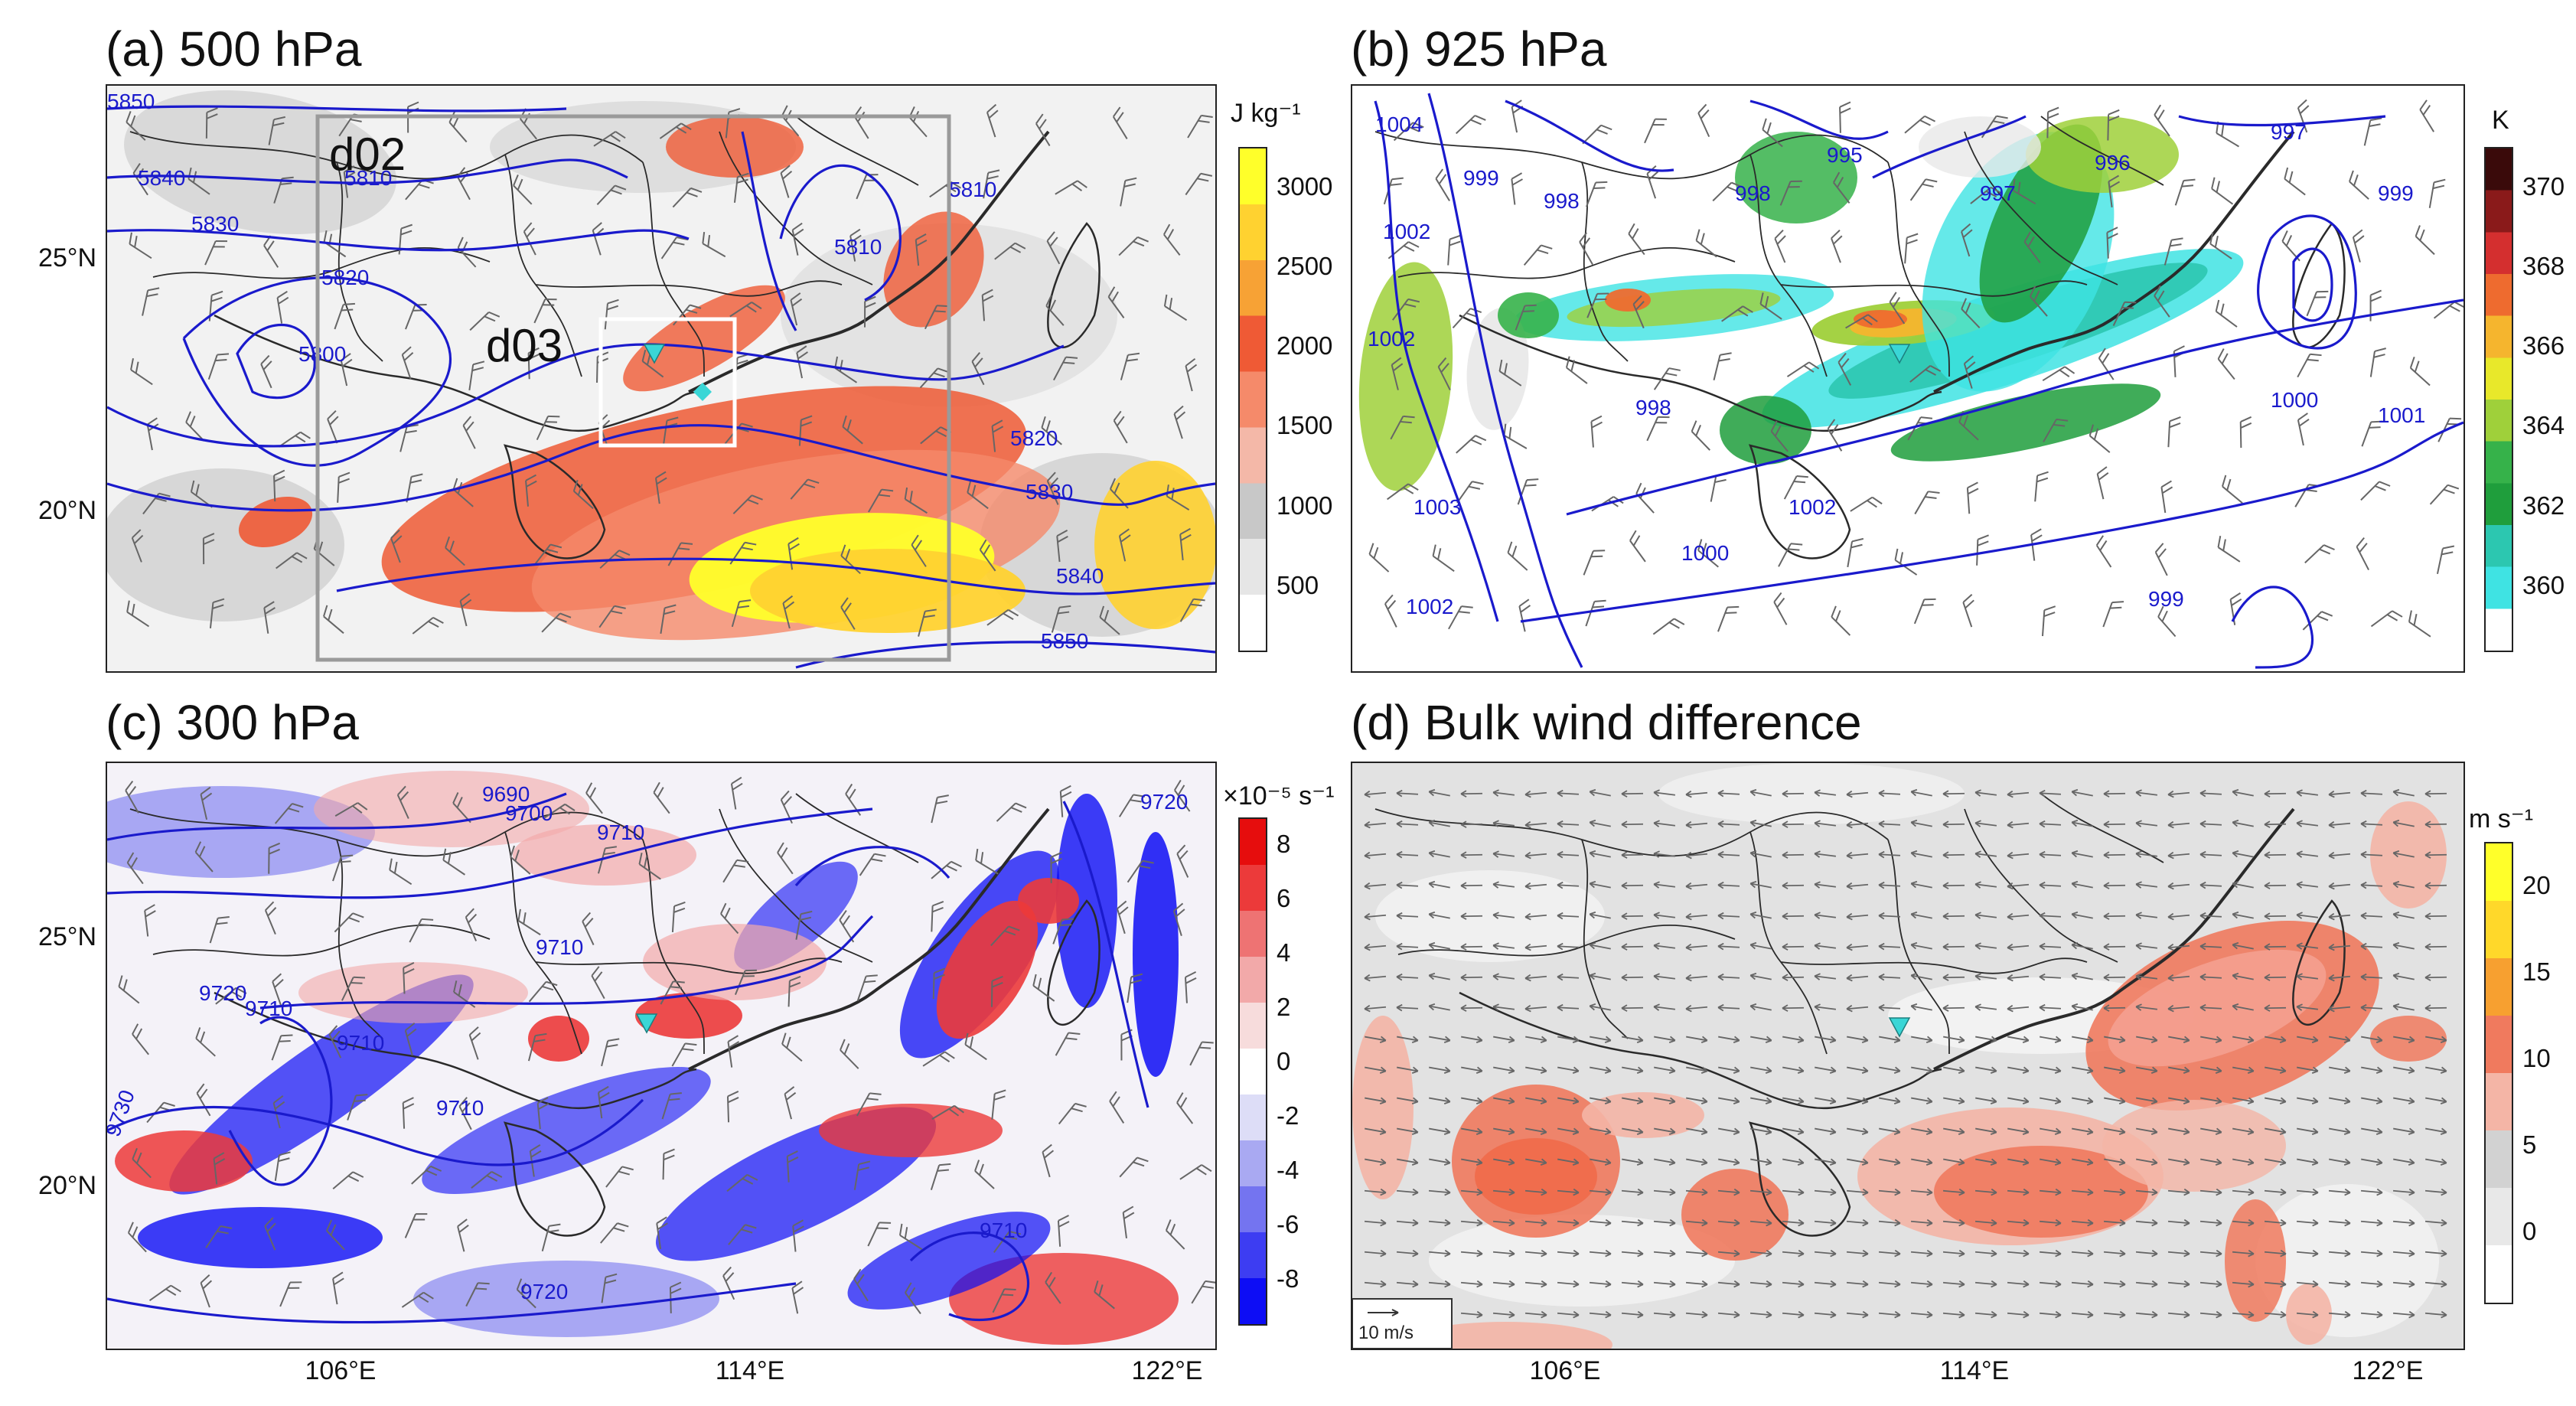  What do you see at coordinates (1796, 177) in the screenshot?
I see `theta-e-patch` at bounding box center [1796, 177].